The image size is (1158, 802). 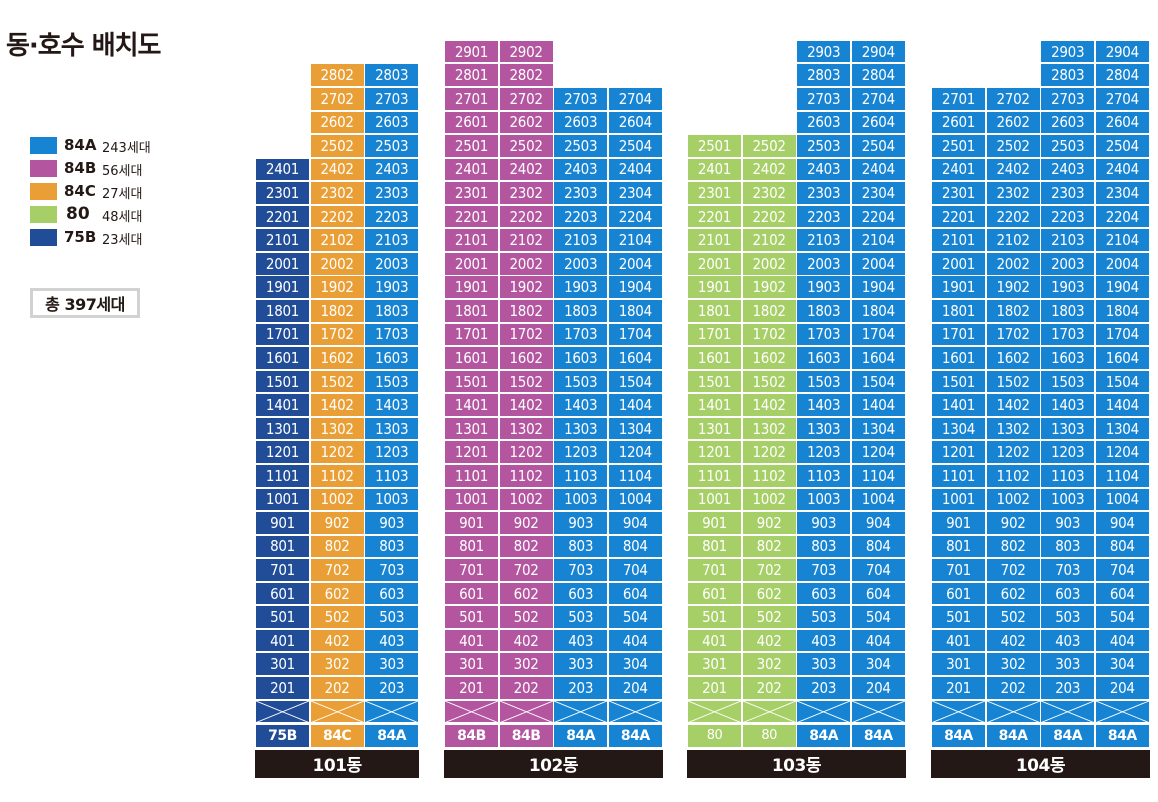 What do you see at coordinates (1013, 263) in the screenshot?
I see `unit-cell: 2002` at bounding box center [1013, 263].